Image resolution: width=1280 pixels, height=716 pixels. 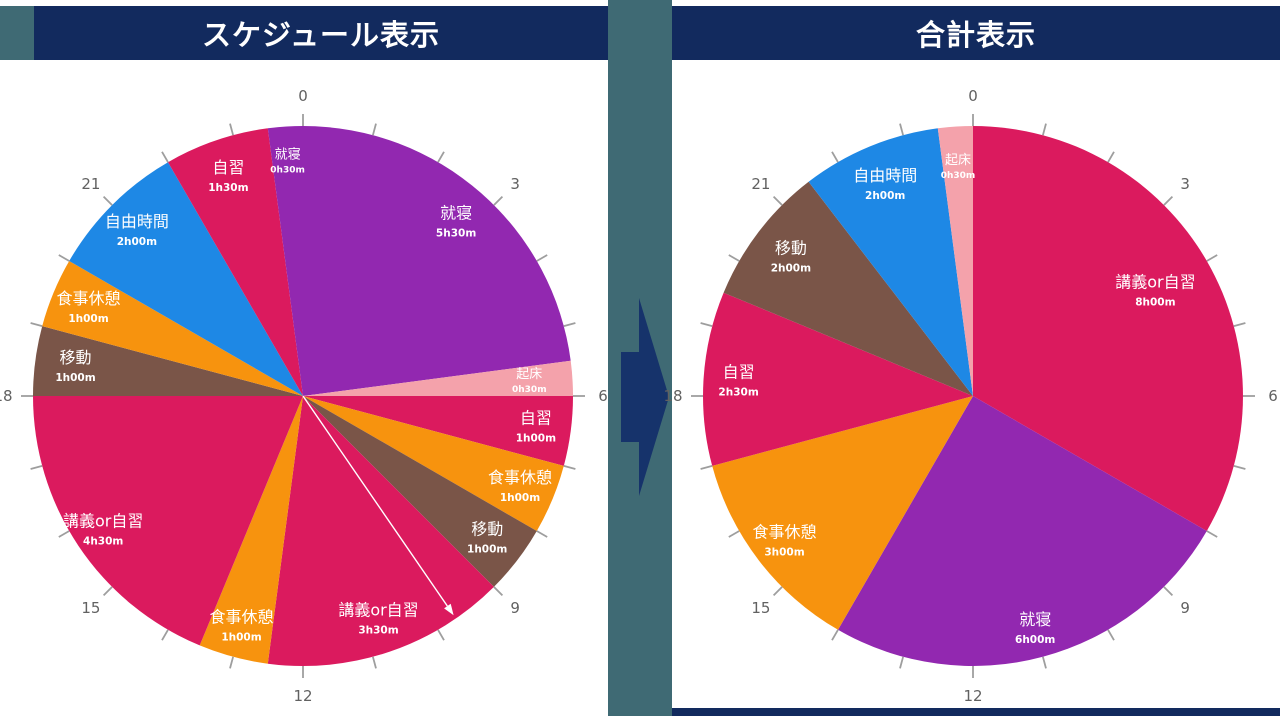 I want to click on clock-tick-label: 6, so click(x=603, y=396).